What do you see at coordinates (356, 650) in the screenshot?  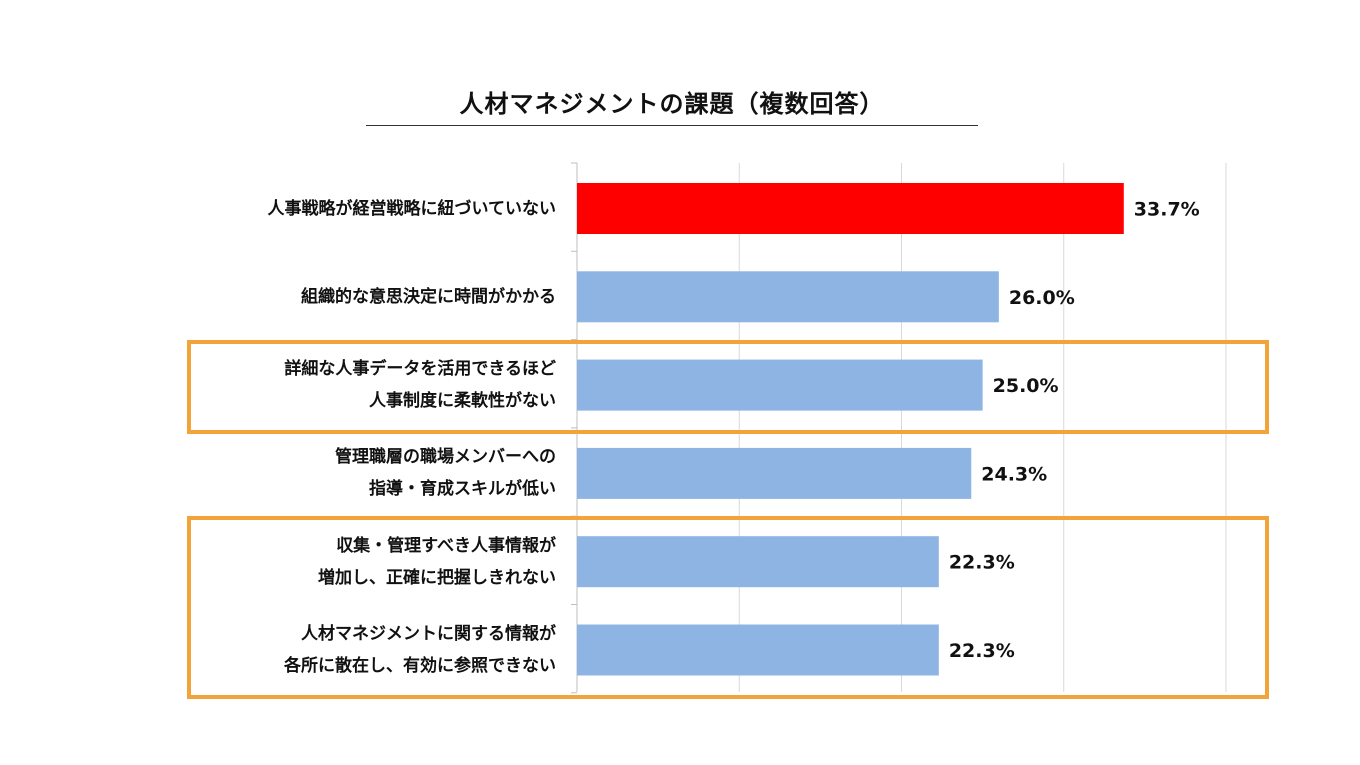 I see `category-label-6: 人材マネジメントに関する情報が各所に散在し、有効に参照できない` at bounding box center [356, 650].